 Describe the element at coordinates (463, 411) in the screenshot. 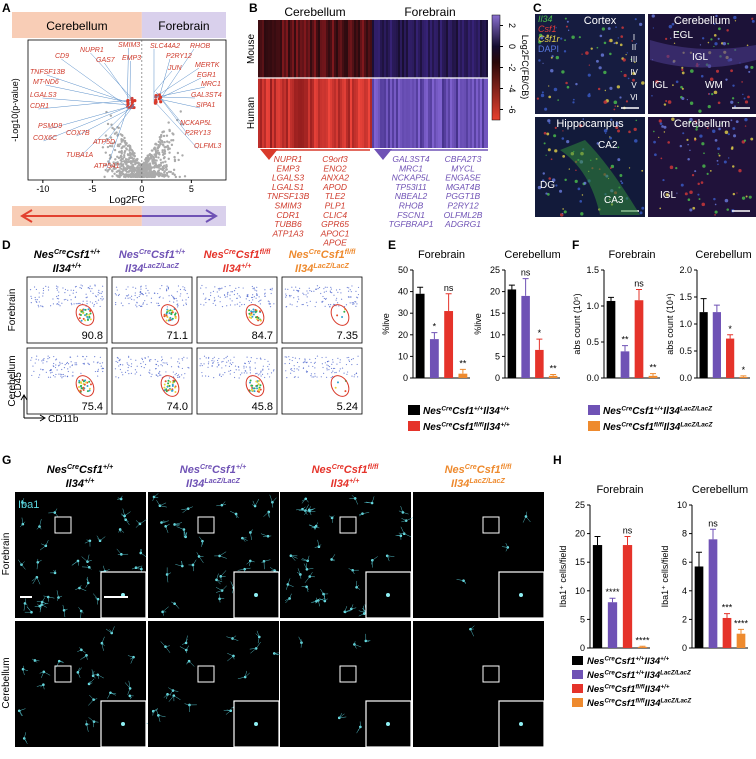

I see `text-part: Csf1` at that location.